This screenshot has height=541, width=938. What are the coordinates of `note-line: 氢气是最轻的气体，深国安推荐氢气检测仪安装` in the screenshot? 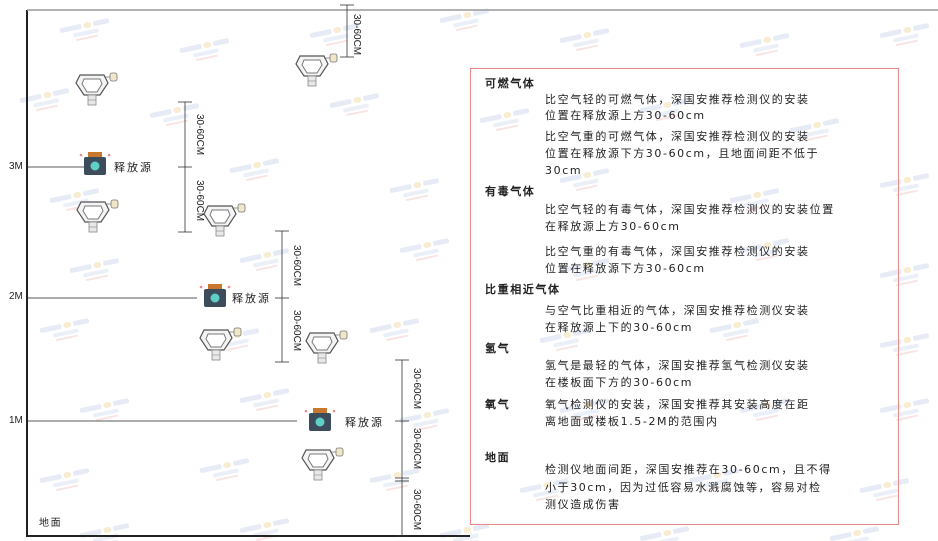 It's located at (677, 365).